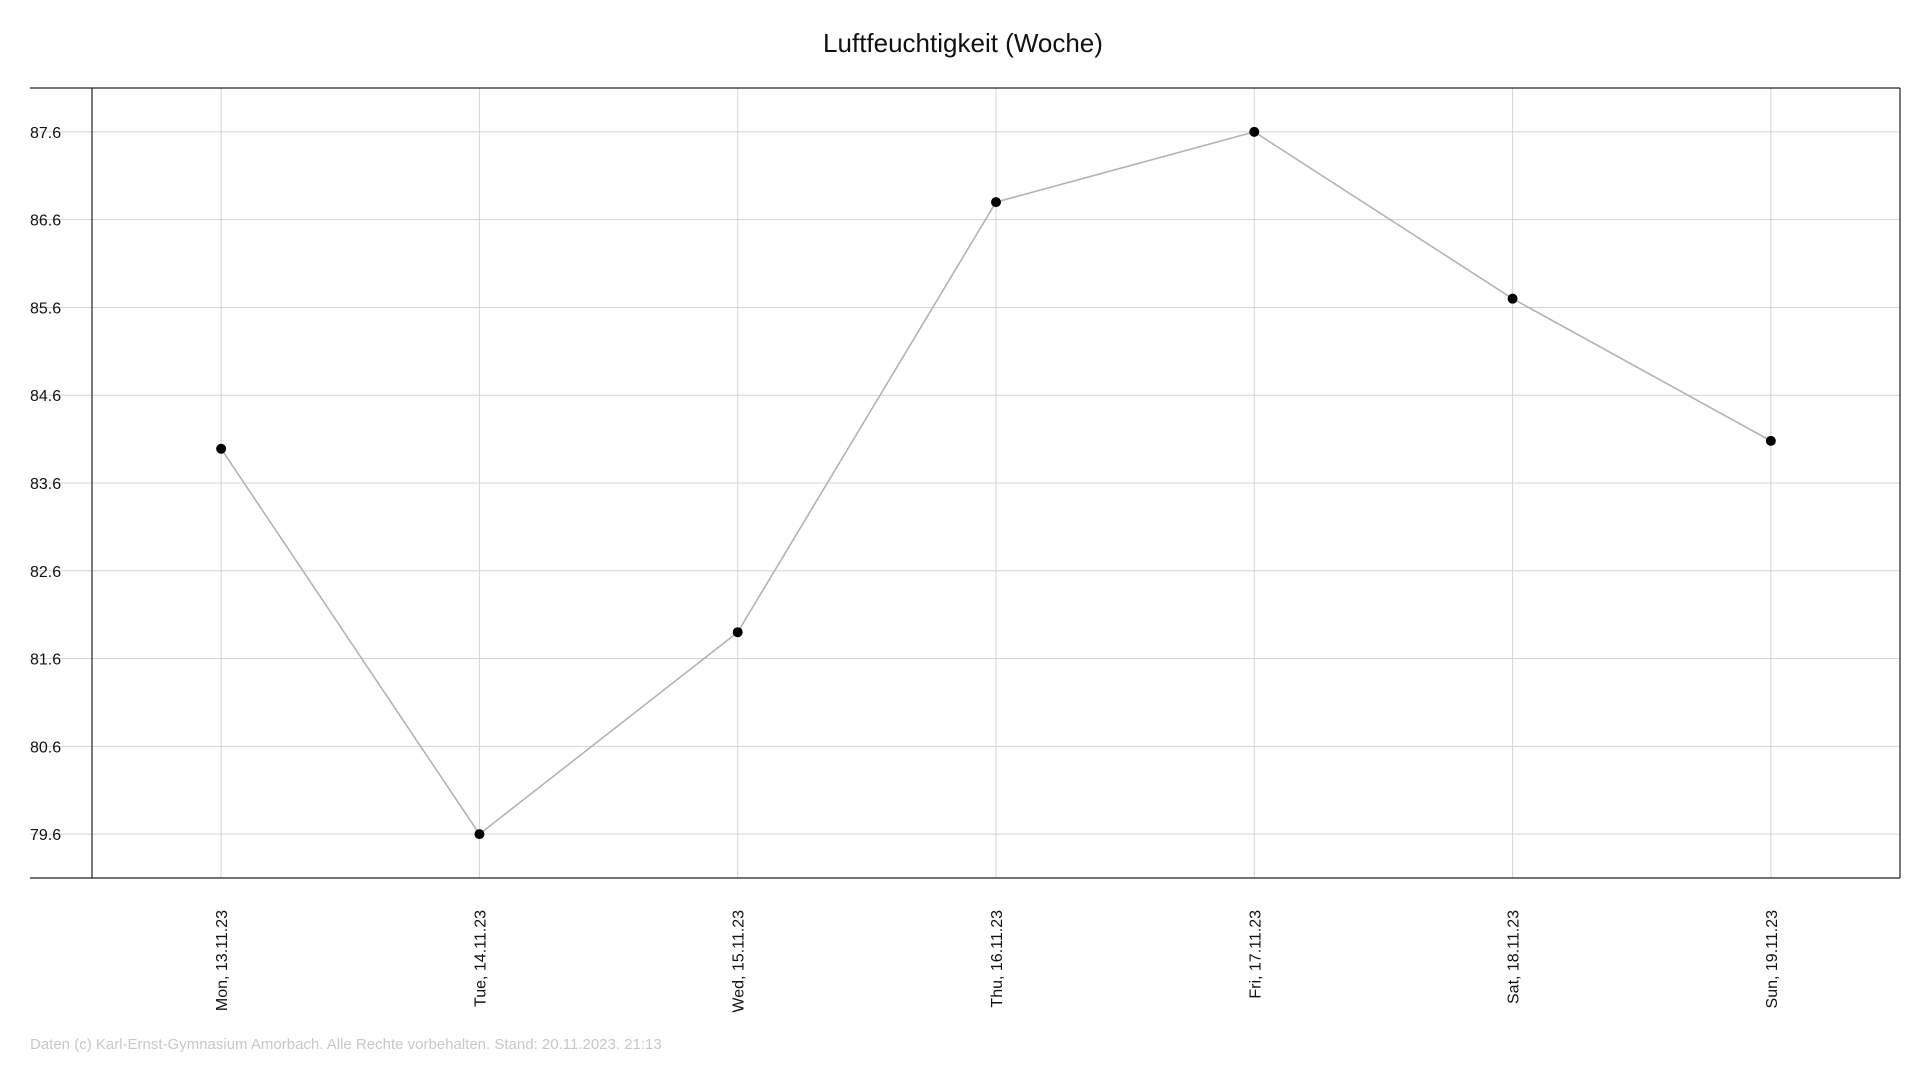  What do you see at coordinates (45, 572) in the screenshot?
I see `y-tick-label: 82.6` at bounding box center [45, 572].